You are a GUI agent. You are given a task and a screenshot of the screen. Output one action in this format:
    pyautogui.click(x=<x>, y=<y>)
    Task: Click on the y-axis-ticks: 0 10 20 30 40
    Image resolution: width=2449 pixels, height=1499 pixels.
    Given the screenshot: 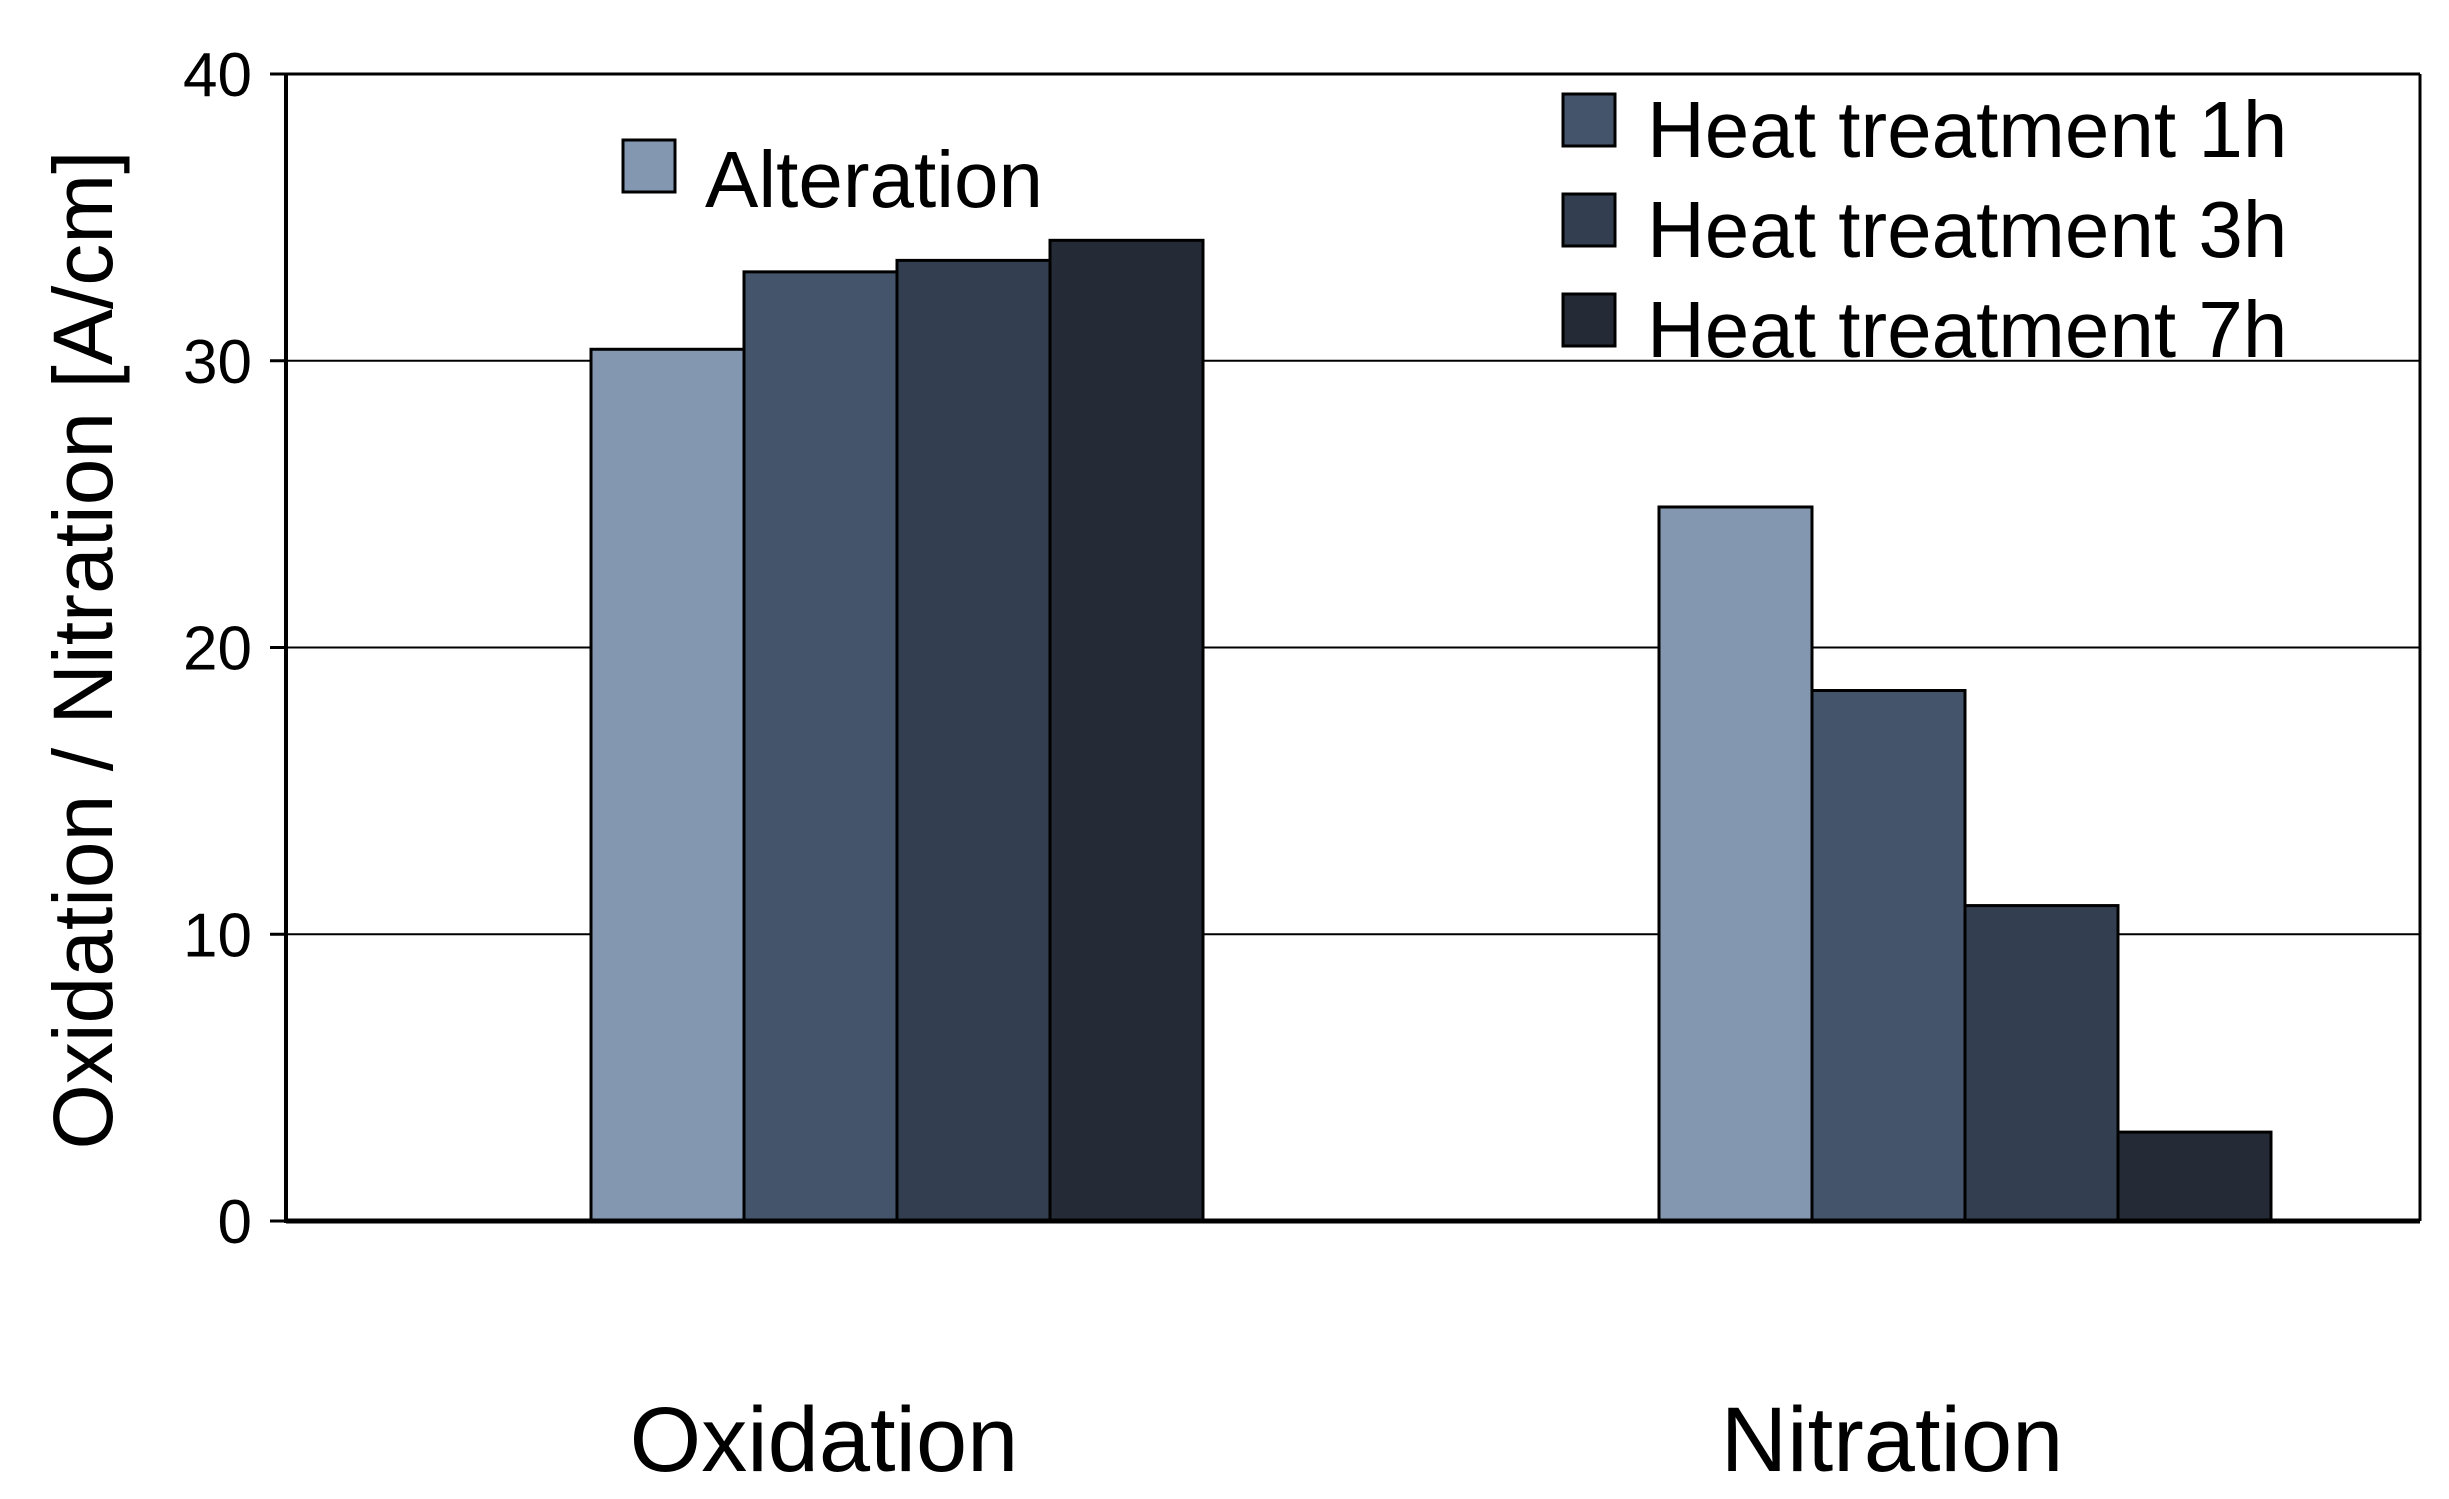 What is the action you would take?
    pyautogui.click(x=234, y=649)
    